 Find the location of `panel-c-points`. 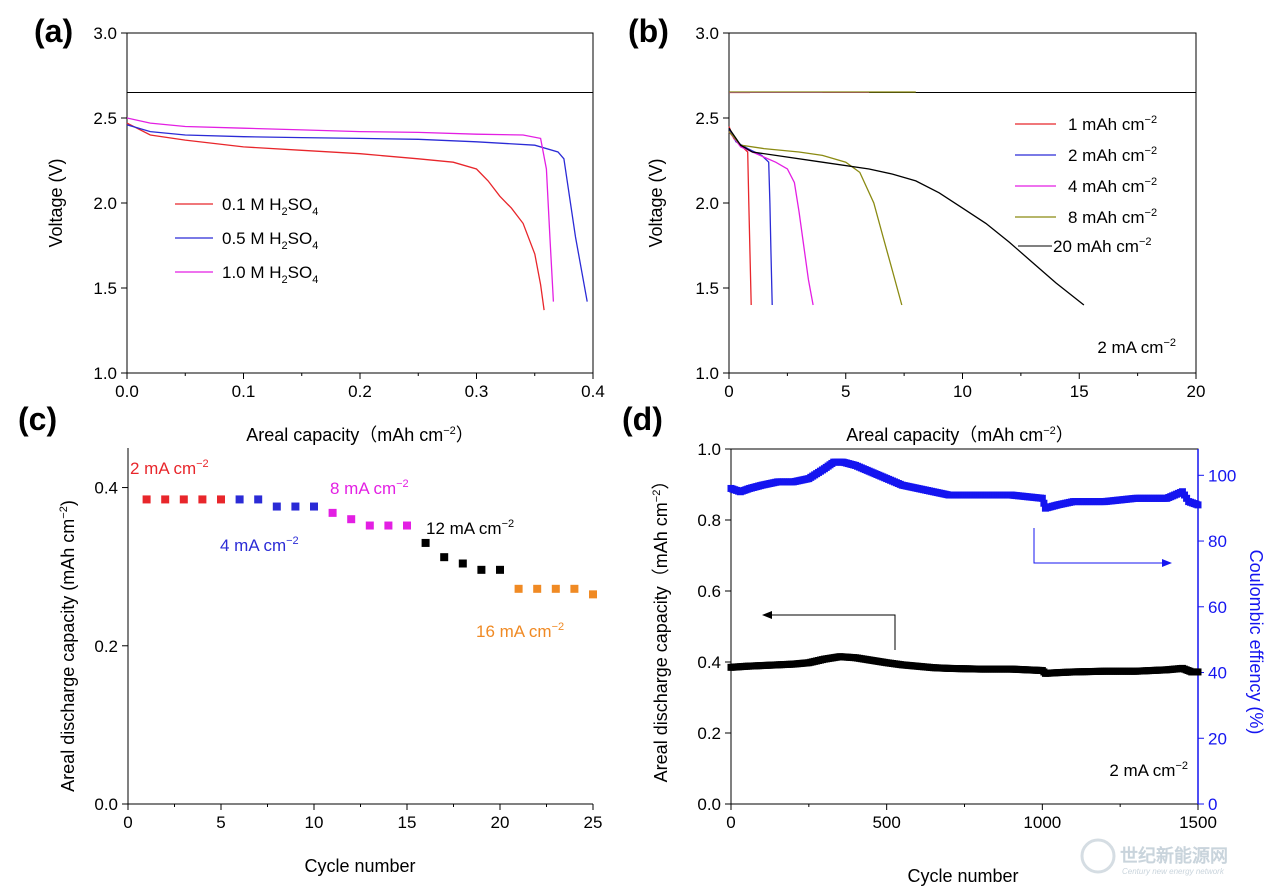

panel-c-points is located at coordinates (369, 547).